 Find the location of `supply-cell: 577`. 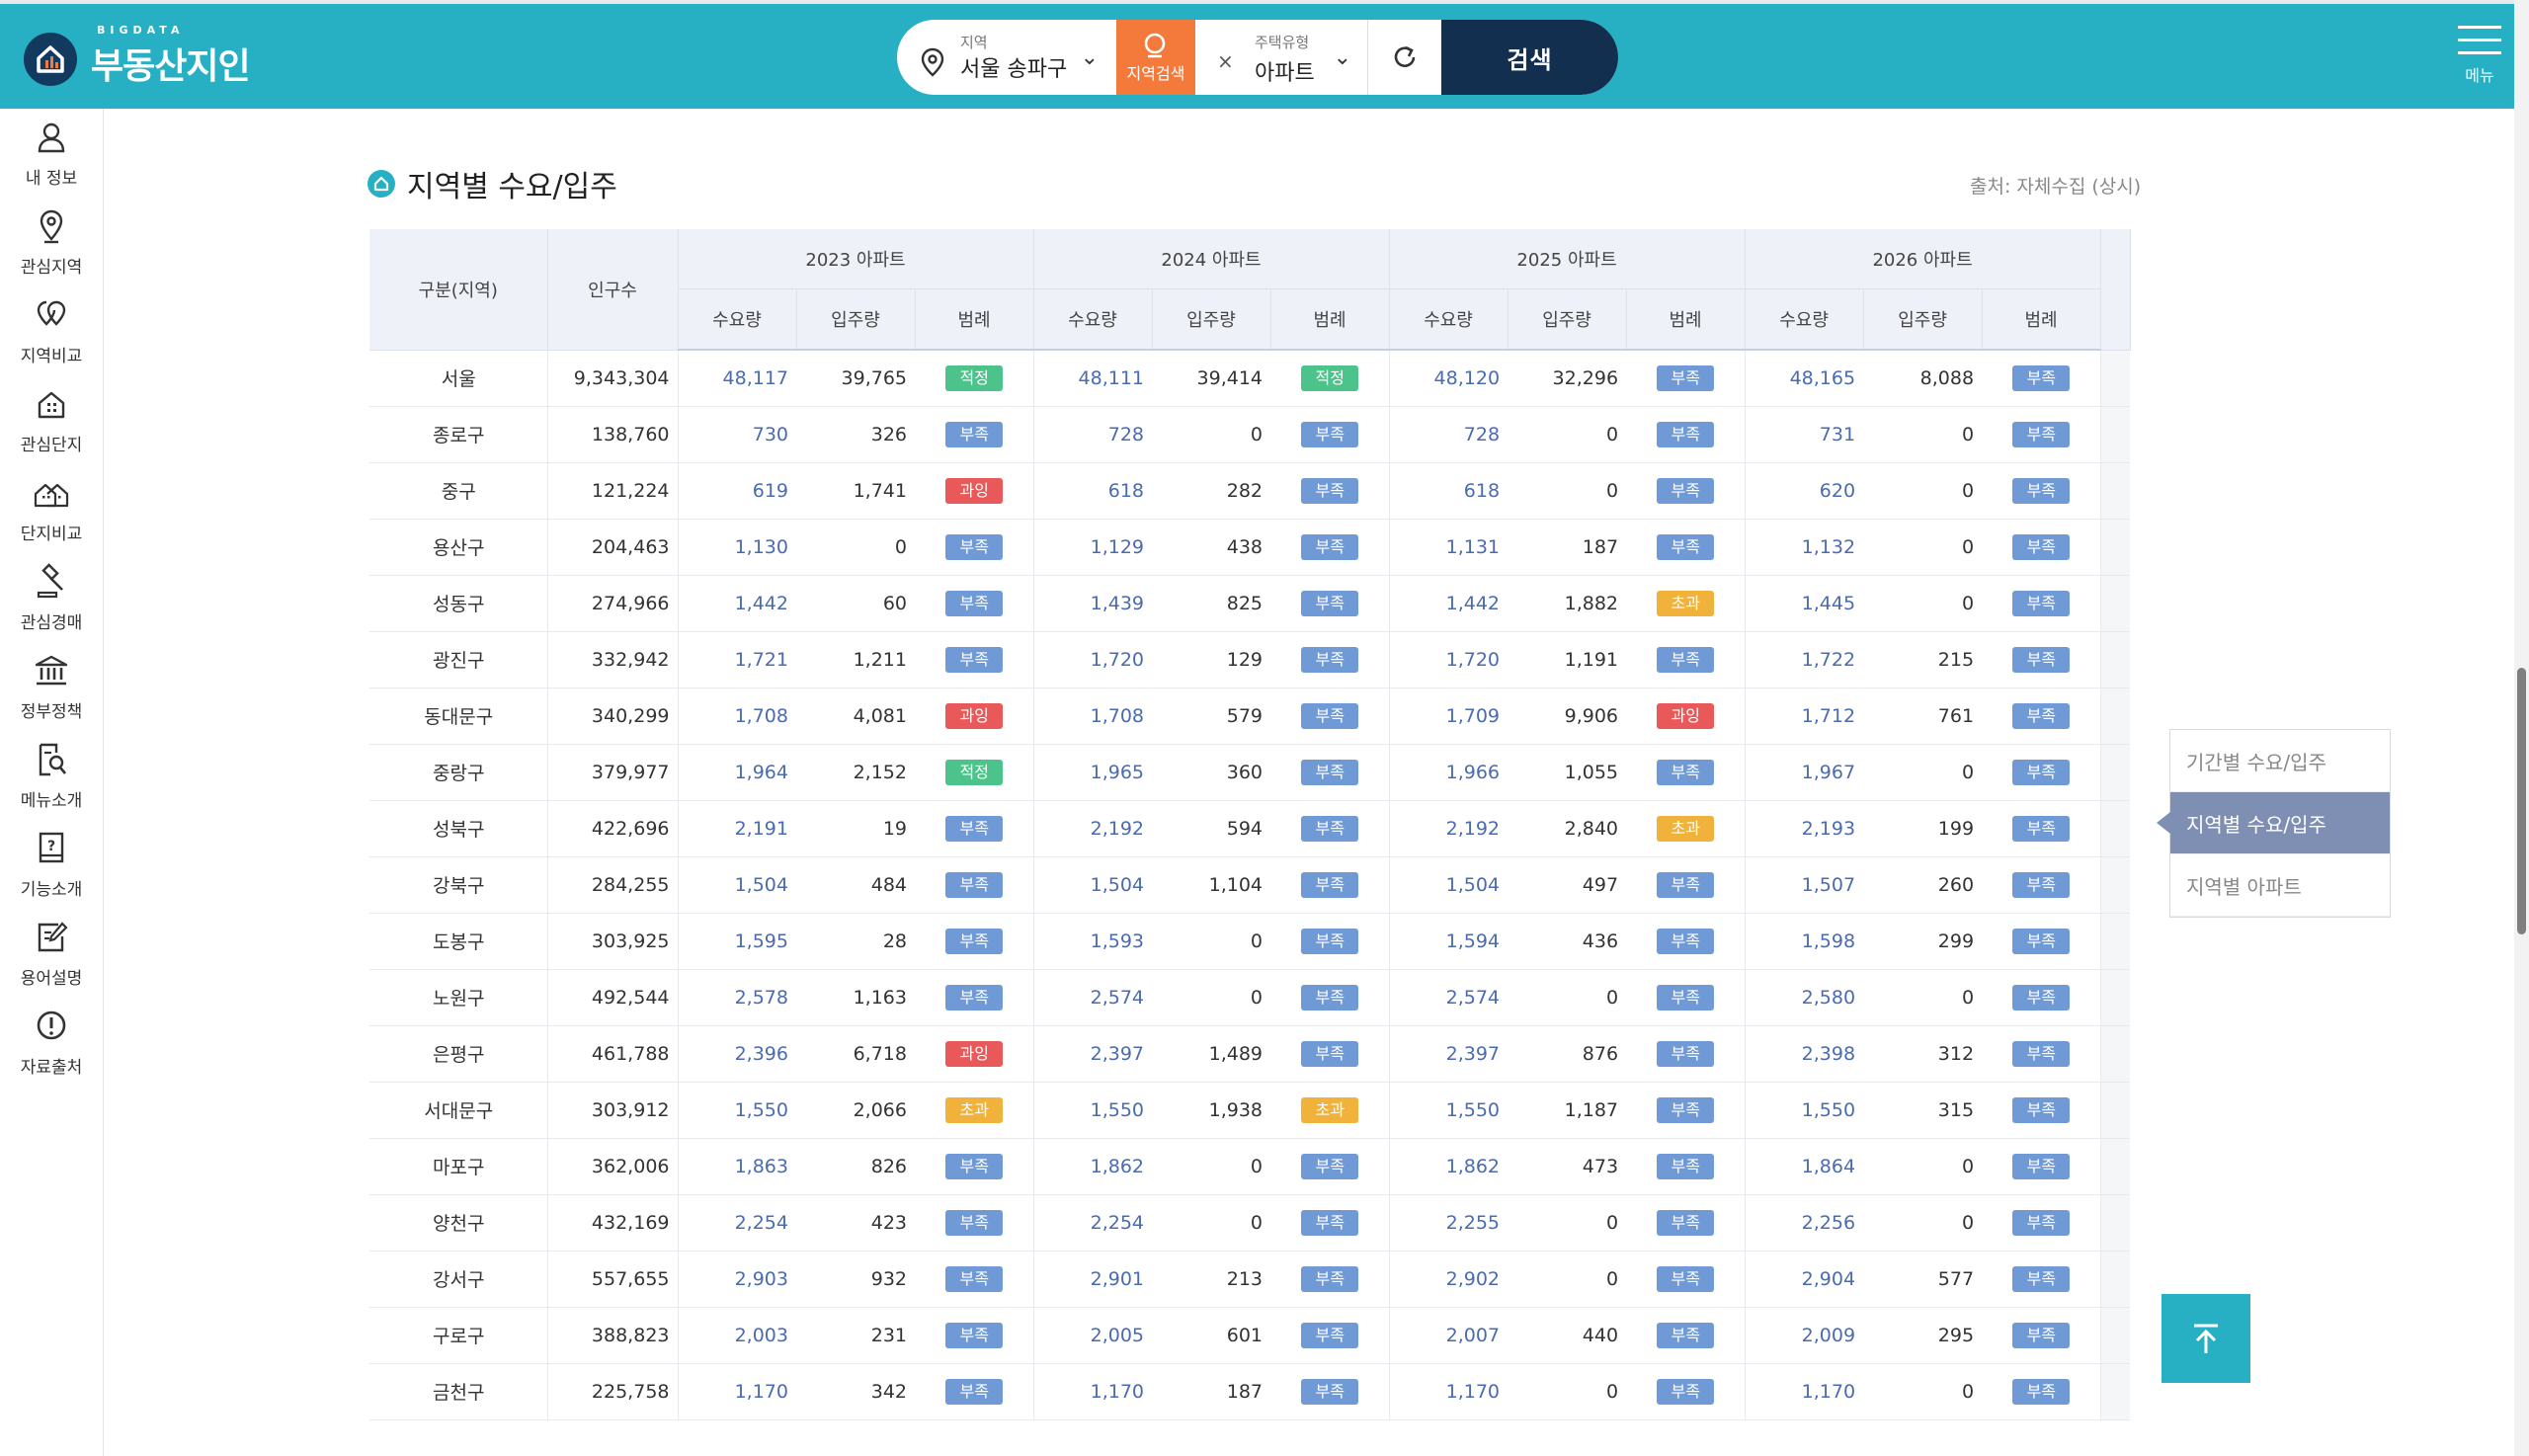

supply-cell: 577 is located at coordinates (1923, 1279).